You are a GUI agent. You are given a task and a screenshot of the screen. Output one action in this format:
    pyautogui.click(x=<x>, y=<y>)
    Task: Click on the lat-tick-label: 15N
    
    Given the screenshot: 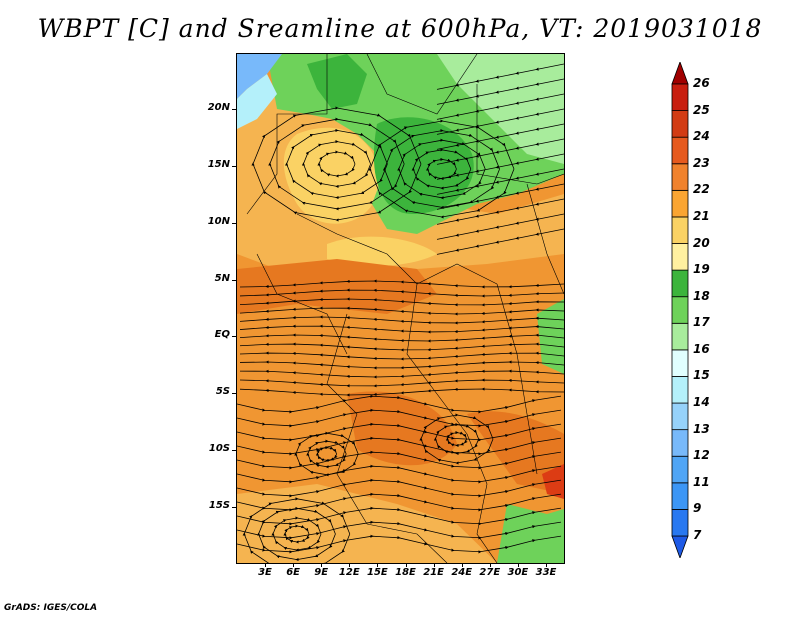 What is the action you would take?
    pyautogui.click(x=218, y=164)
    